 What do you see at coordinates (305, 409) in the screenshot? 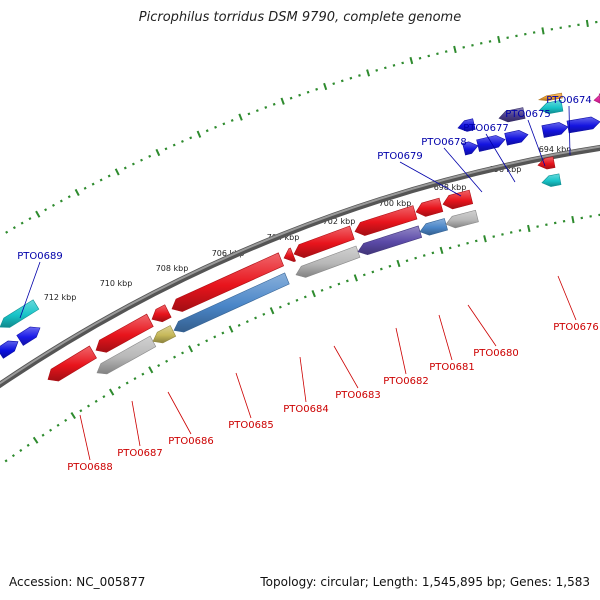
I see `gene-label-reverse: PTO0684` at bounding box center [305, 409].